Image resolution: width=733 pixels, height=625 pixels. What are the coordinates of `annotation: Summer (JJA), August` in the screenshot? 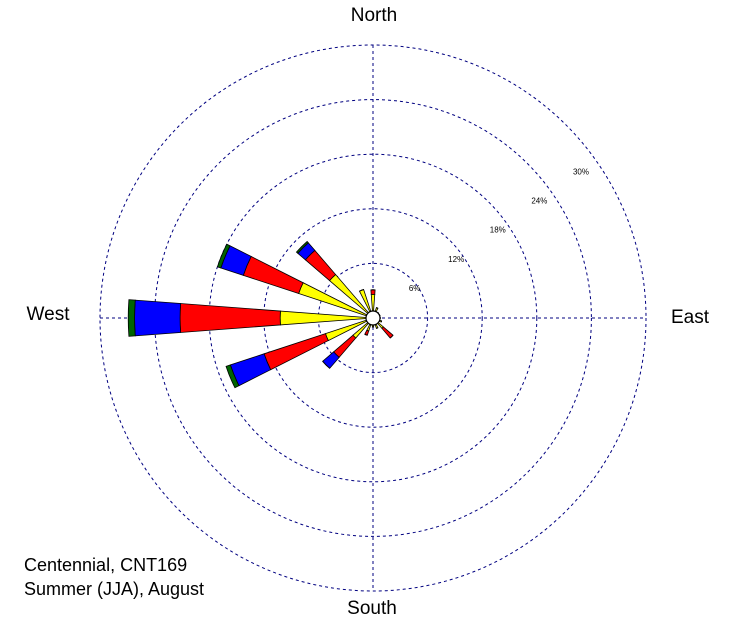 It's located at (114, 589).